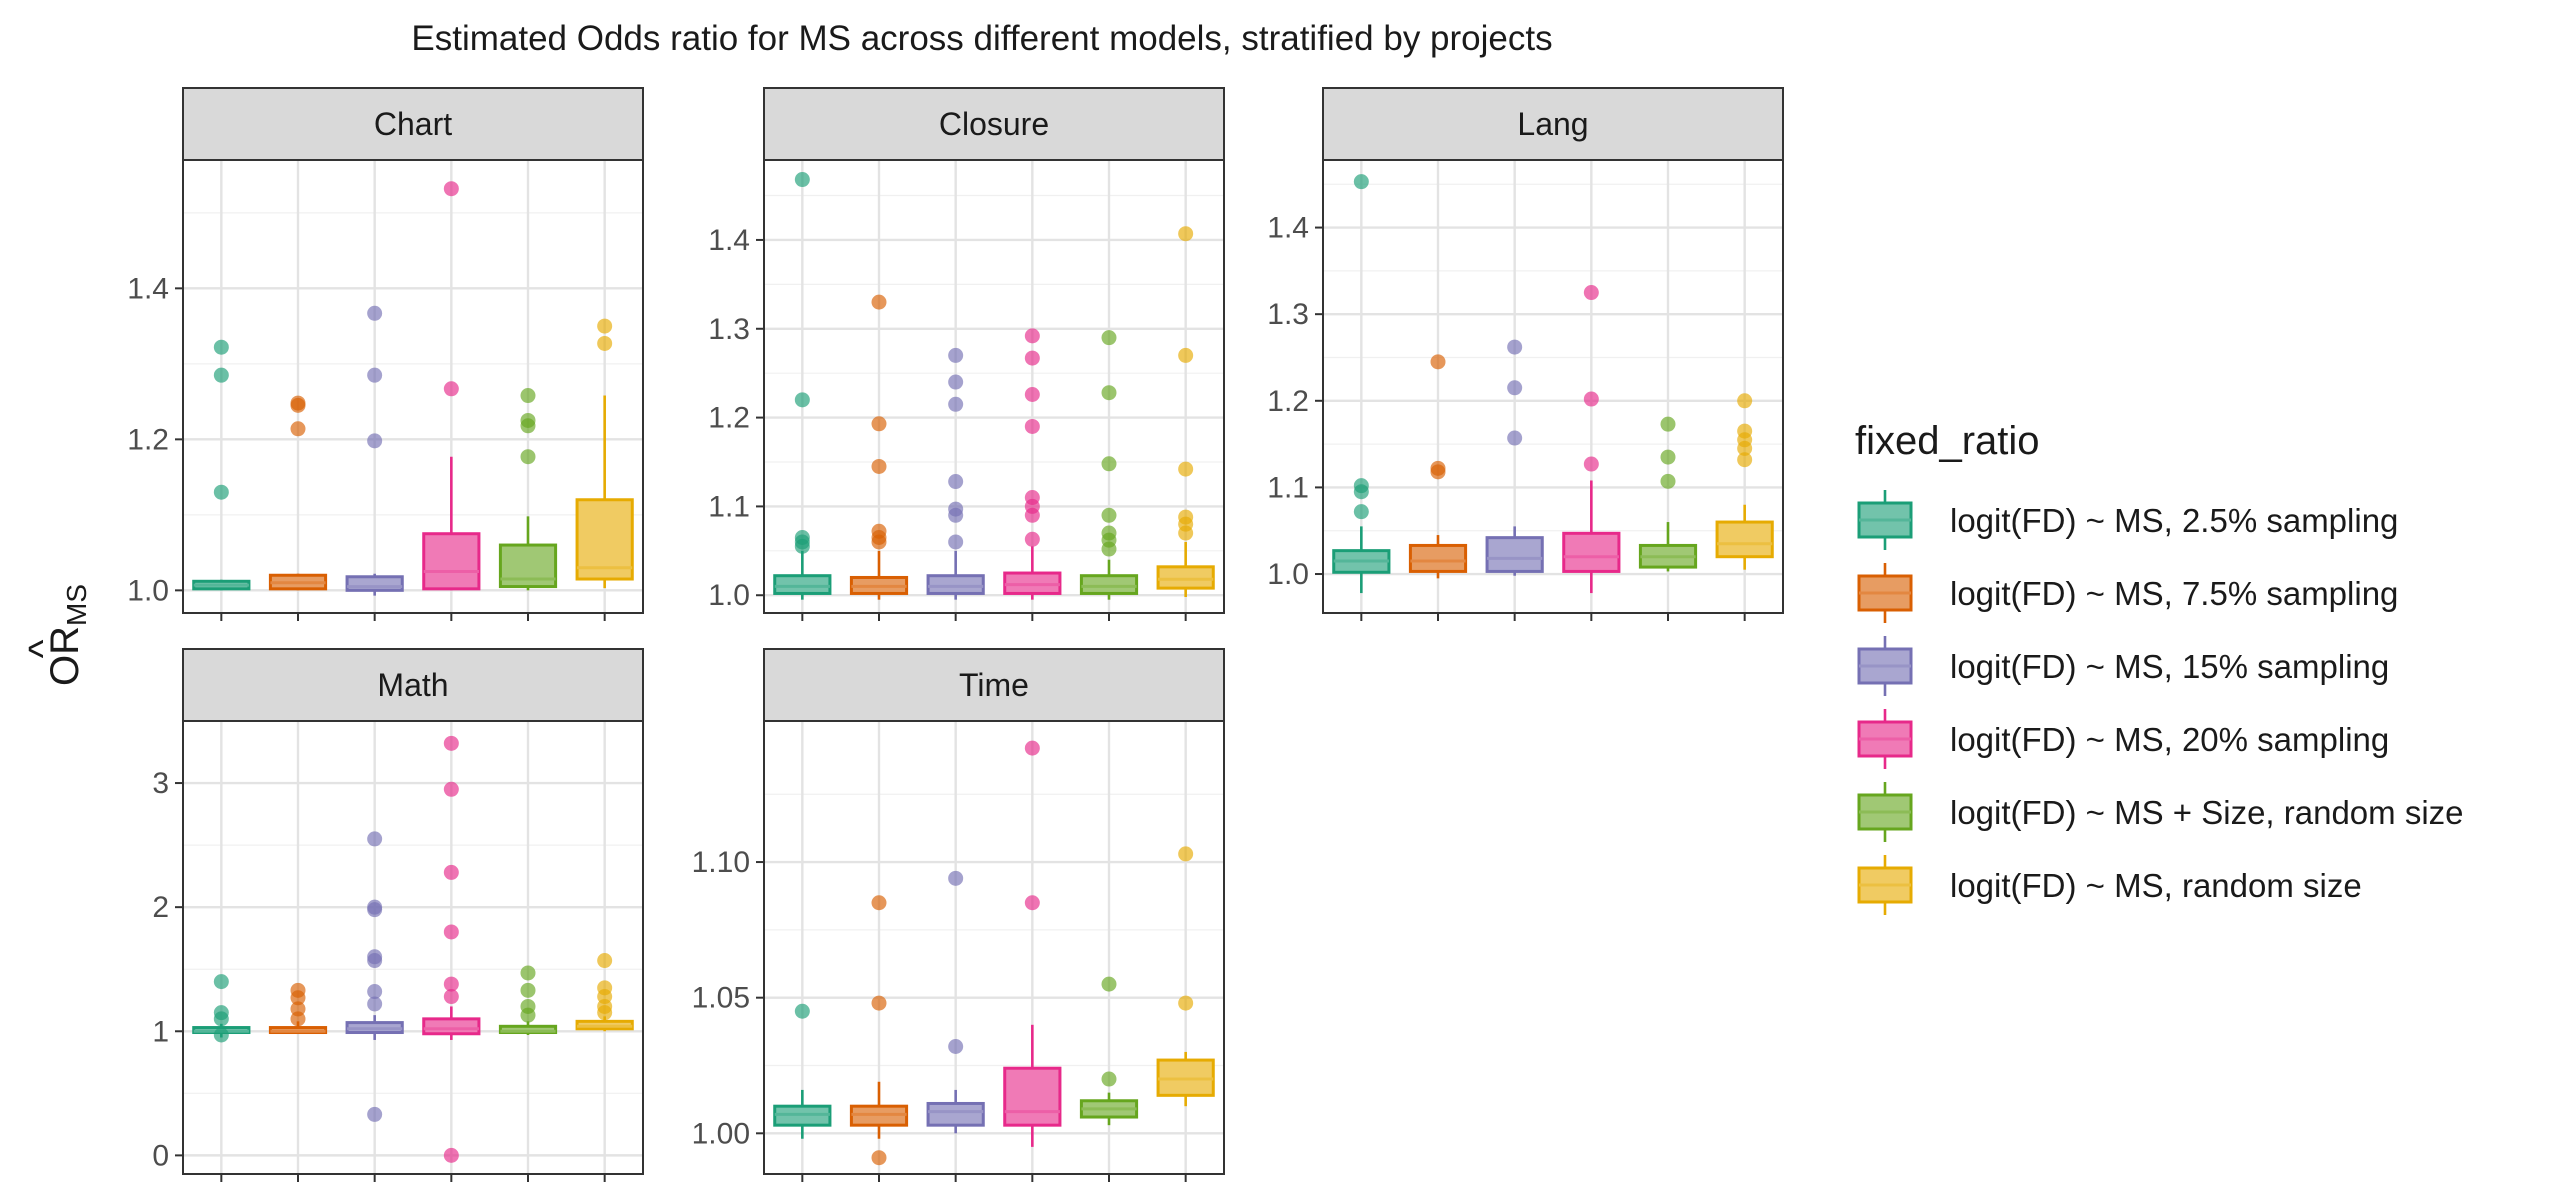 The width and height of the screenshot is (2550, 1200). What do you see at coordinates (721, 998) in the screenshot?
I see `y-tick-label: 1.05` at bounding box center [721, 998].